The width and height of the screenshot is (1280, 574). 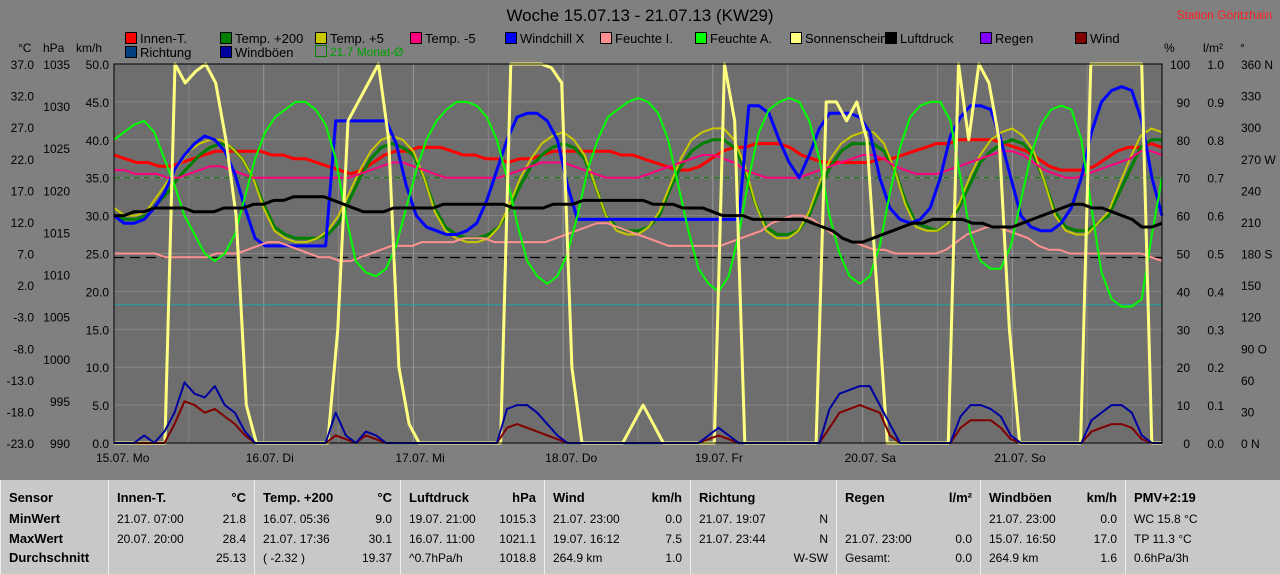 What do you see at coordinates (908, 558) in the screenshot?
I see `stats-row: Gesamt: 0.0` at bounding box center [908, 558].